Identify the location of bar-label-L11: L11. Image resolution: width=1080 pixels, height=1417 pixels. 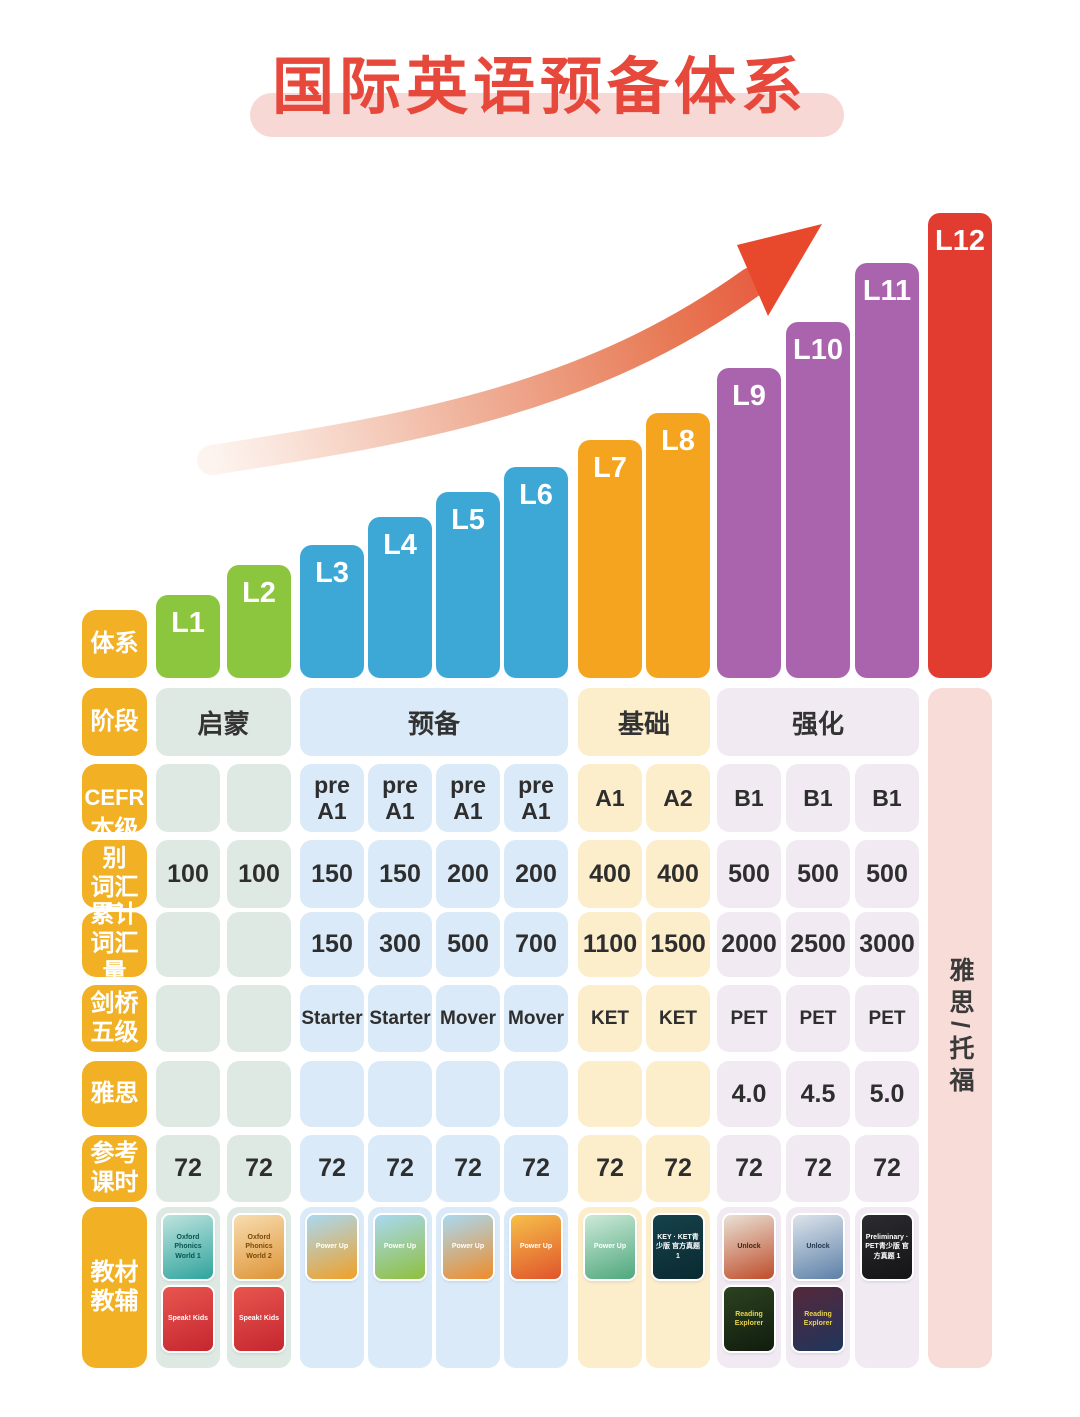
(887, 291).